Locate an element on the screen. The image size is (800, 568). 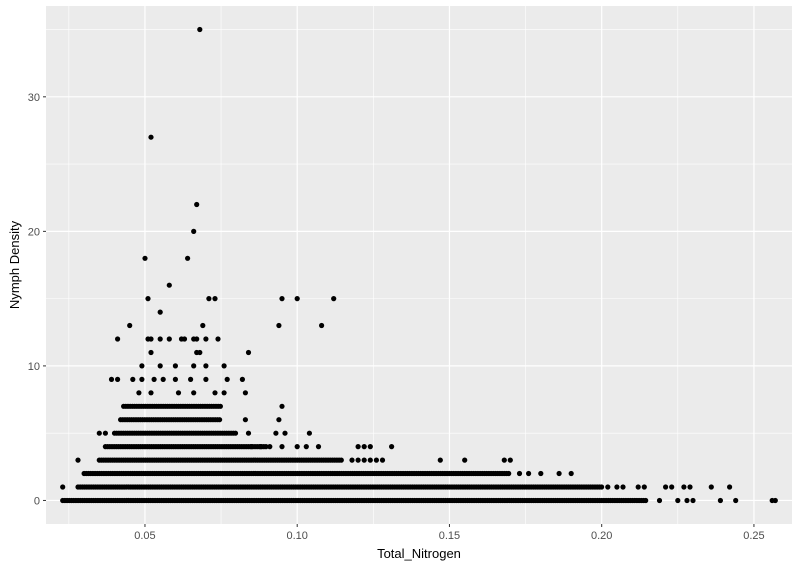
x-axis: 0.05 0.10 0.15 0.20 0.25 is located at coordinates (449, 533).